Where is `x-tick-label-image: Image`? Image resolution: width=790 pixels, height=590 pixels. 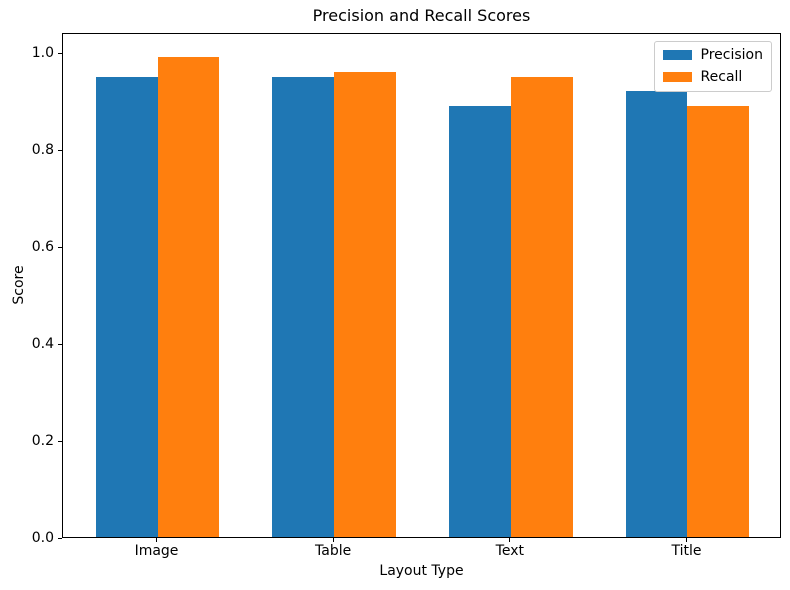 x-tick-label-image: Image is located at coordinates (156, 551).